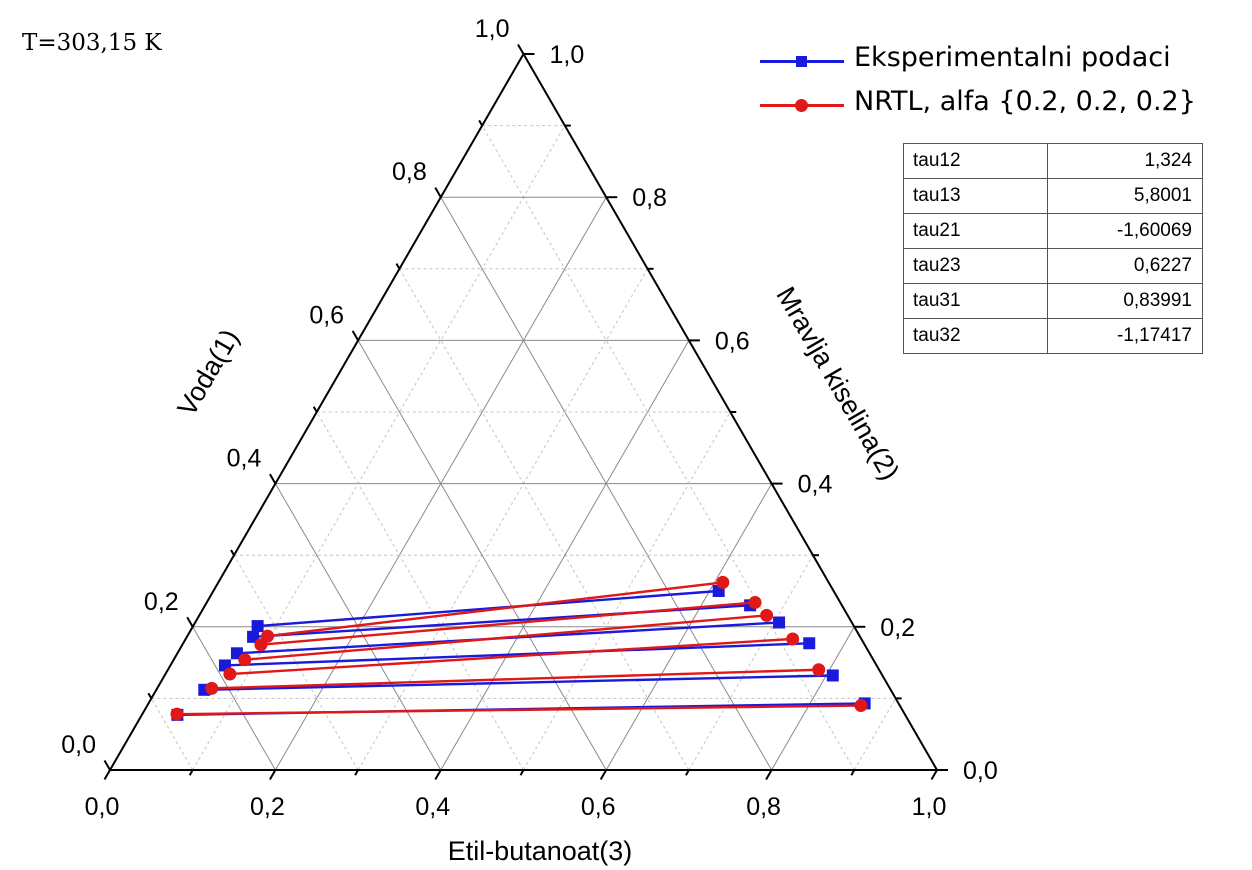 This screenshot has height=870, width=1252. What do you see at coordinates (975, 336) in the screenshot?
I see `param-name: tau32` at bounding box center [975, 336].